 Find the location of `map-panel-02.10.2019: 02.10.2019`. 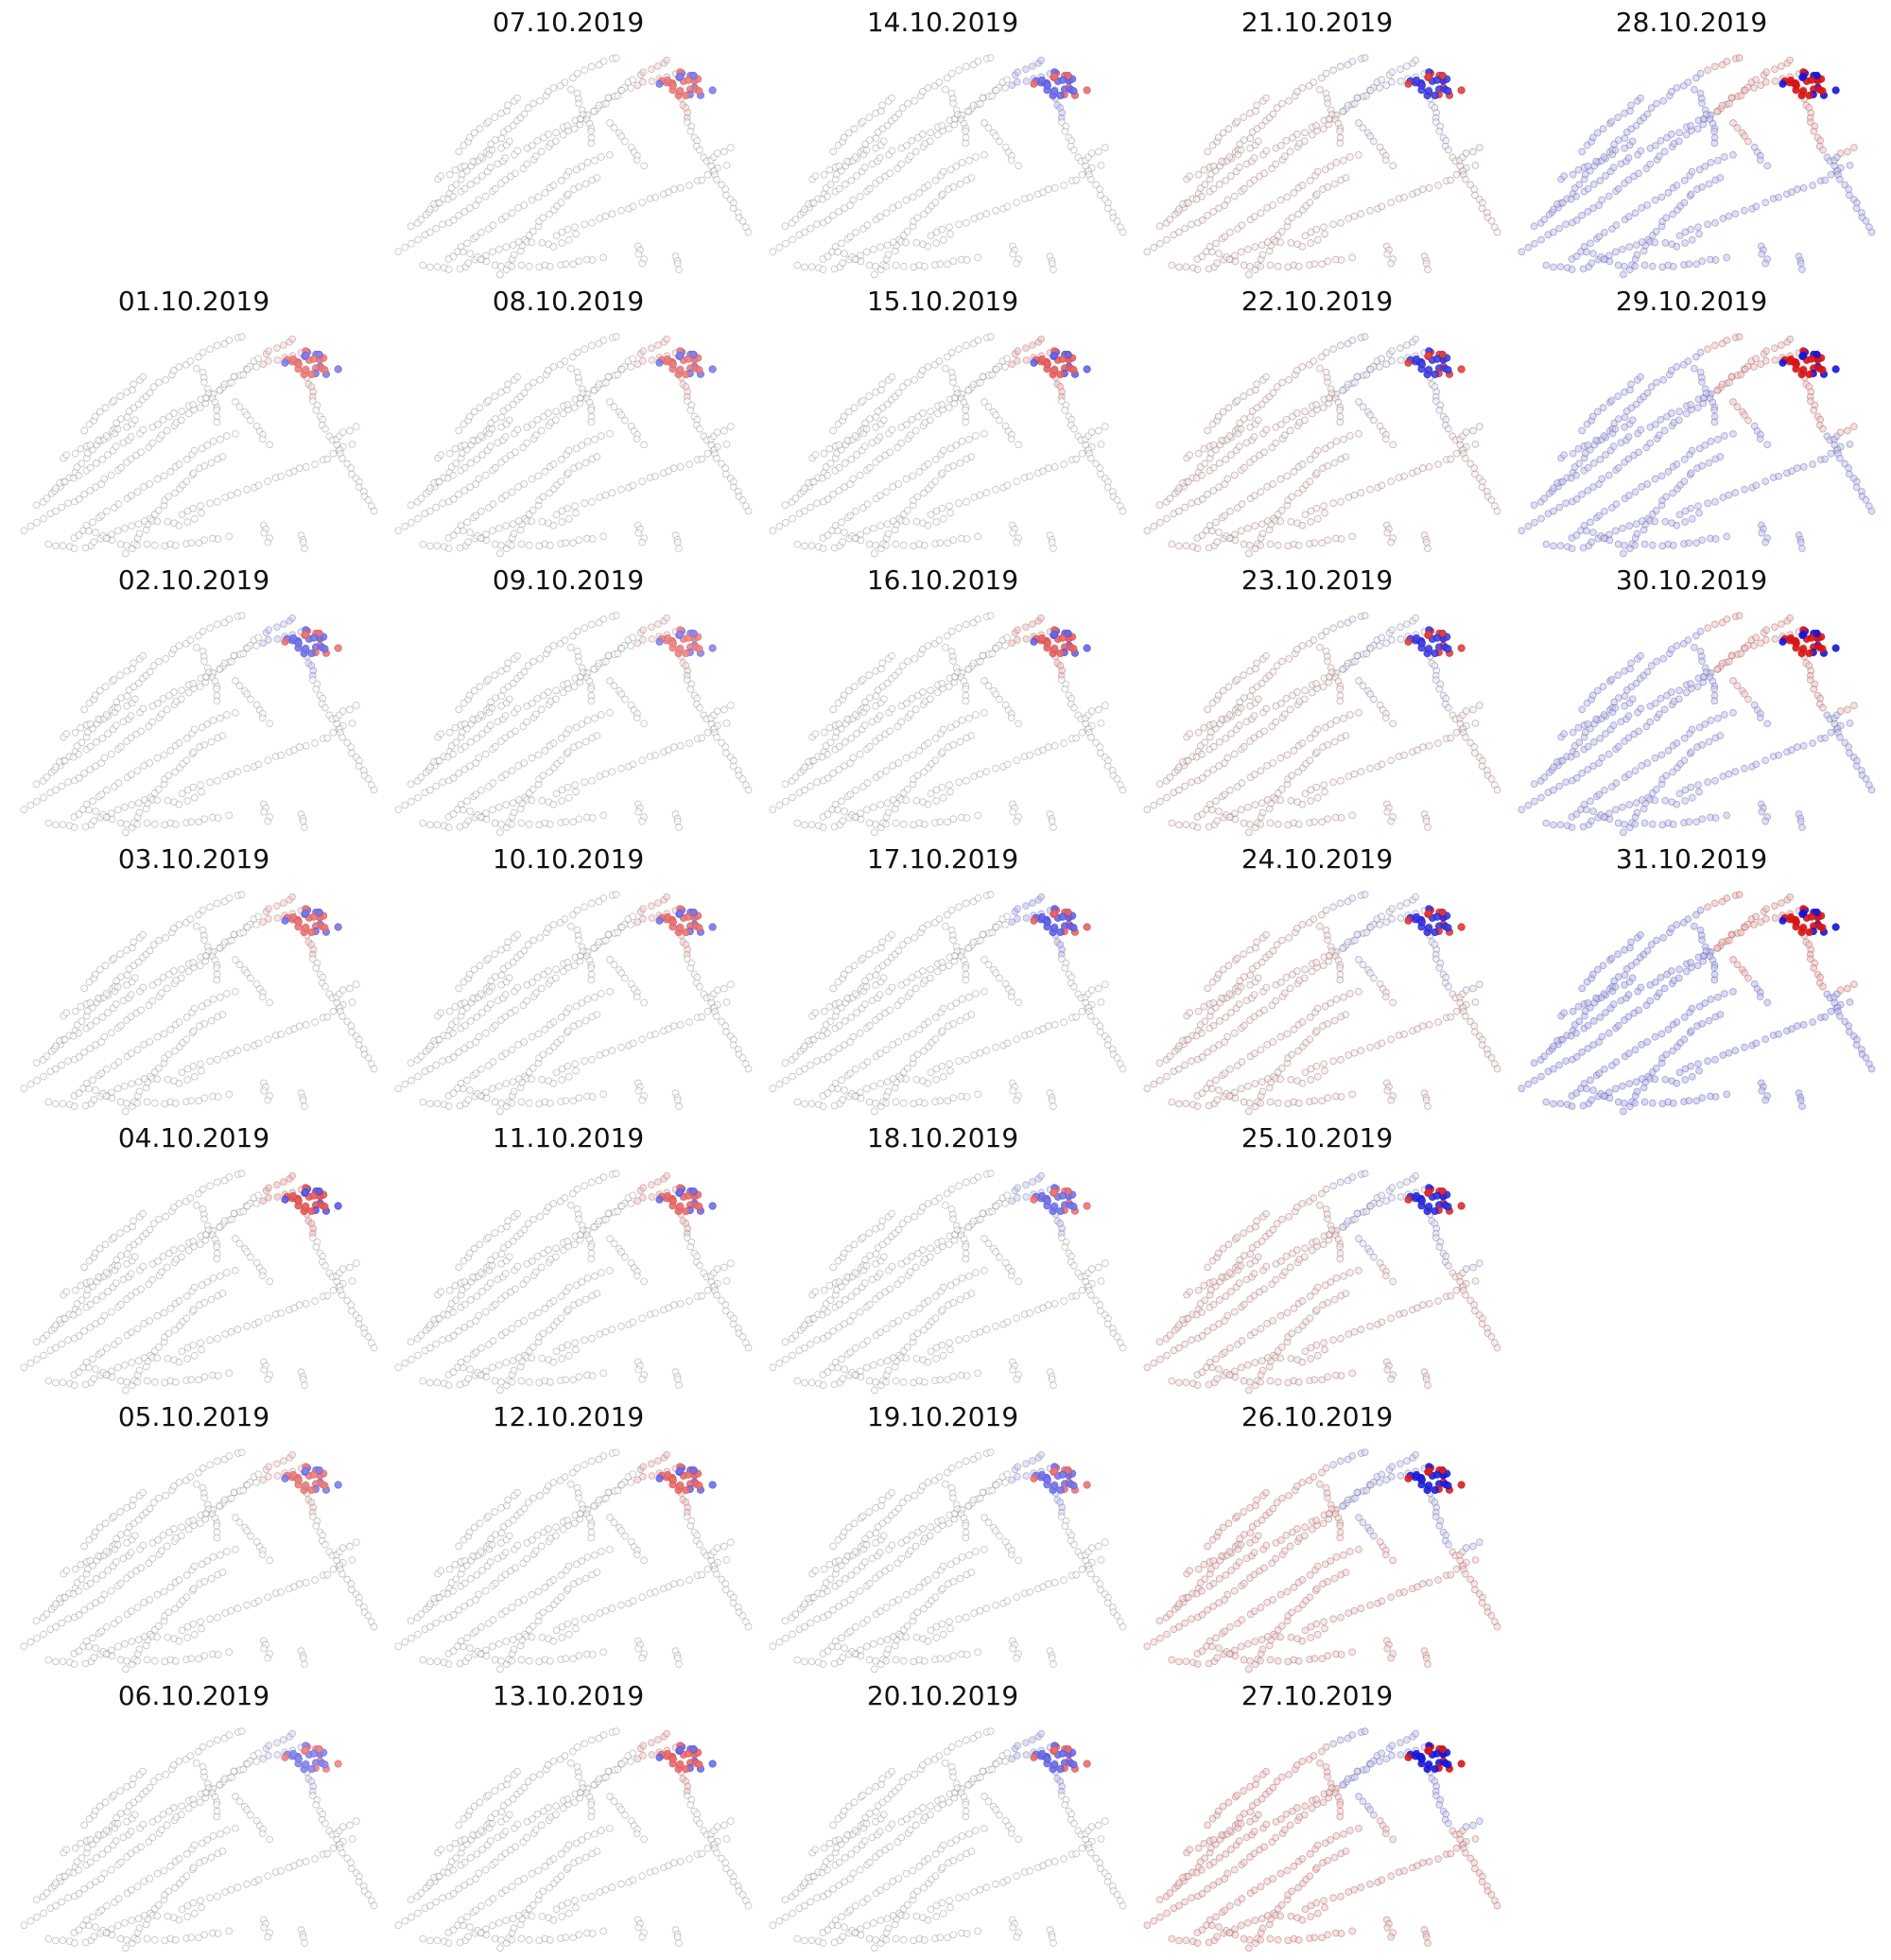

map-panel-02.10.2019: 02.10.2019 is located at coordinates (199, 701).